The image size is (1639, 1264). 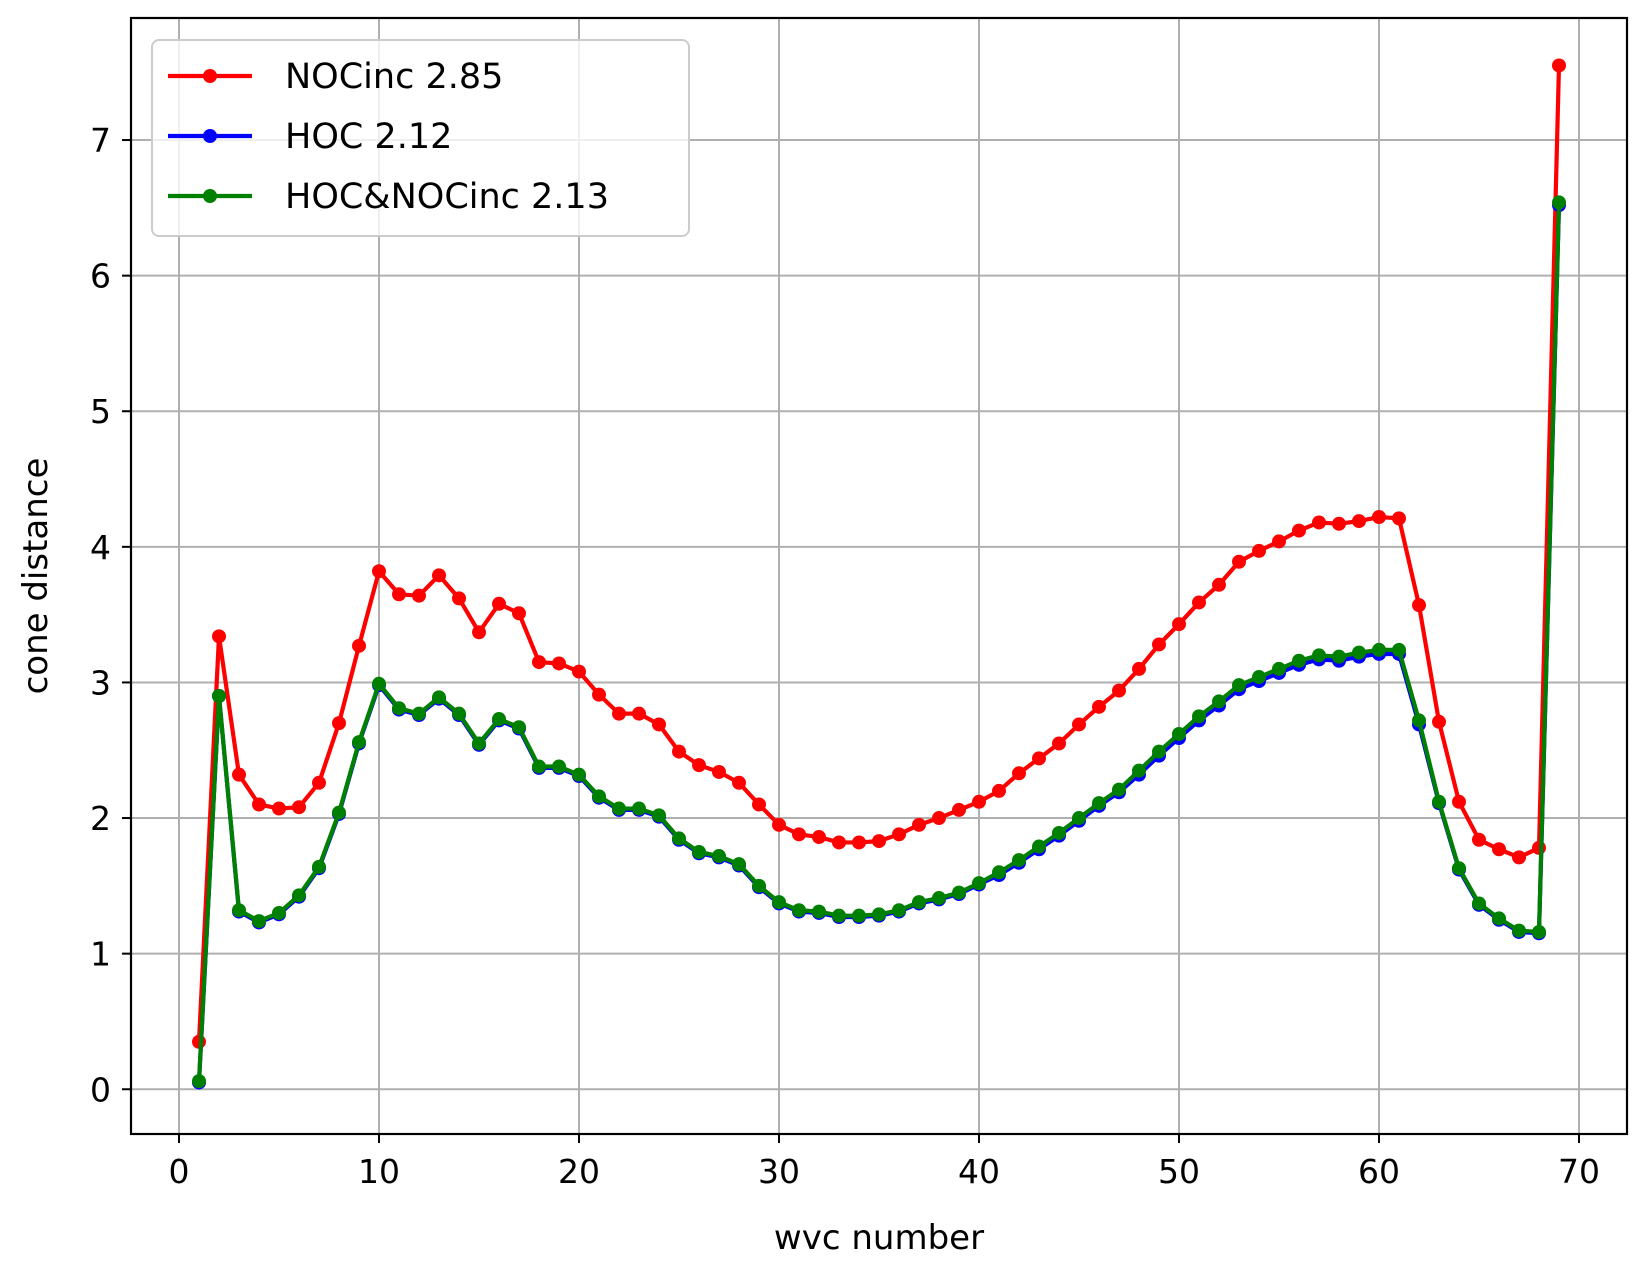 What do you see at coordinates (1179, 1171) in the screenshot?
I see `x-tick-label: 50` at bounding box center [1179, 1171].